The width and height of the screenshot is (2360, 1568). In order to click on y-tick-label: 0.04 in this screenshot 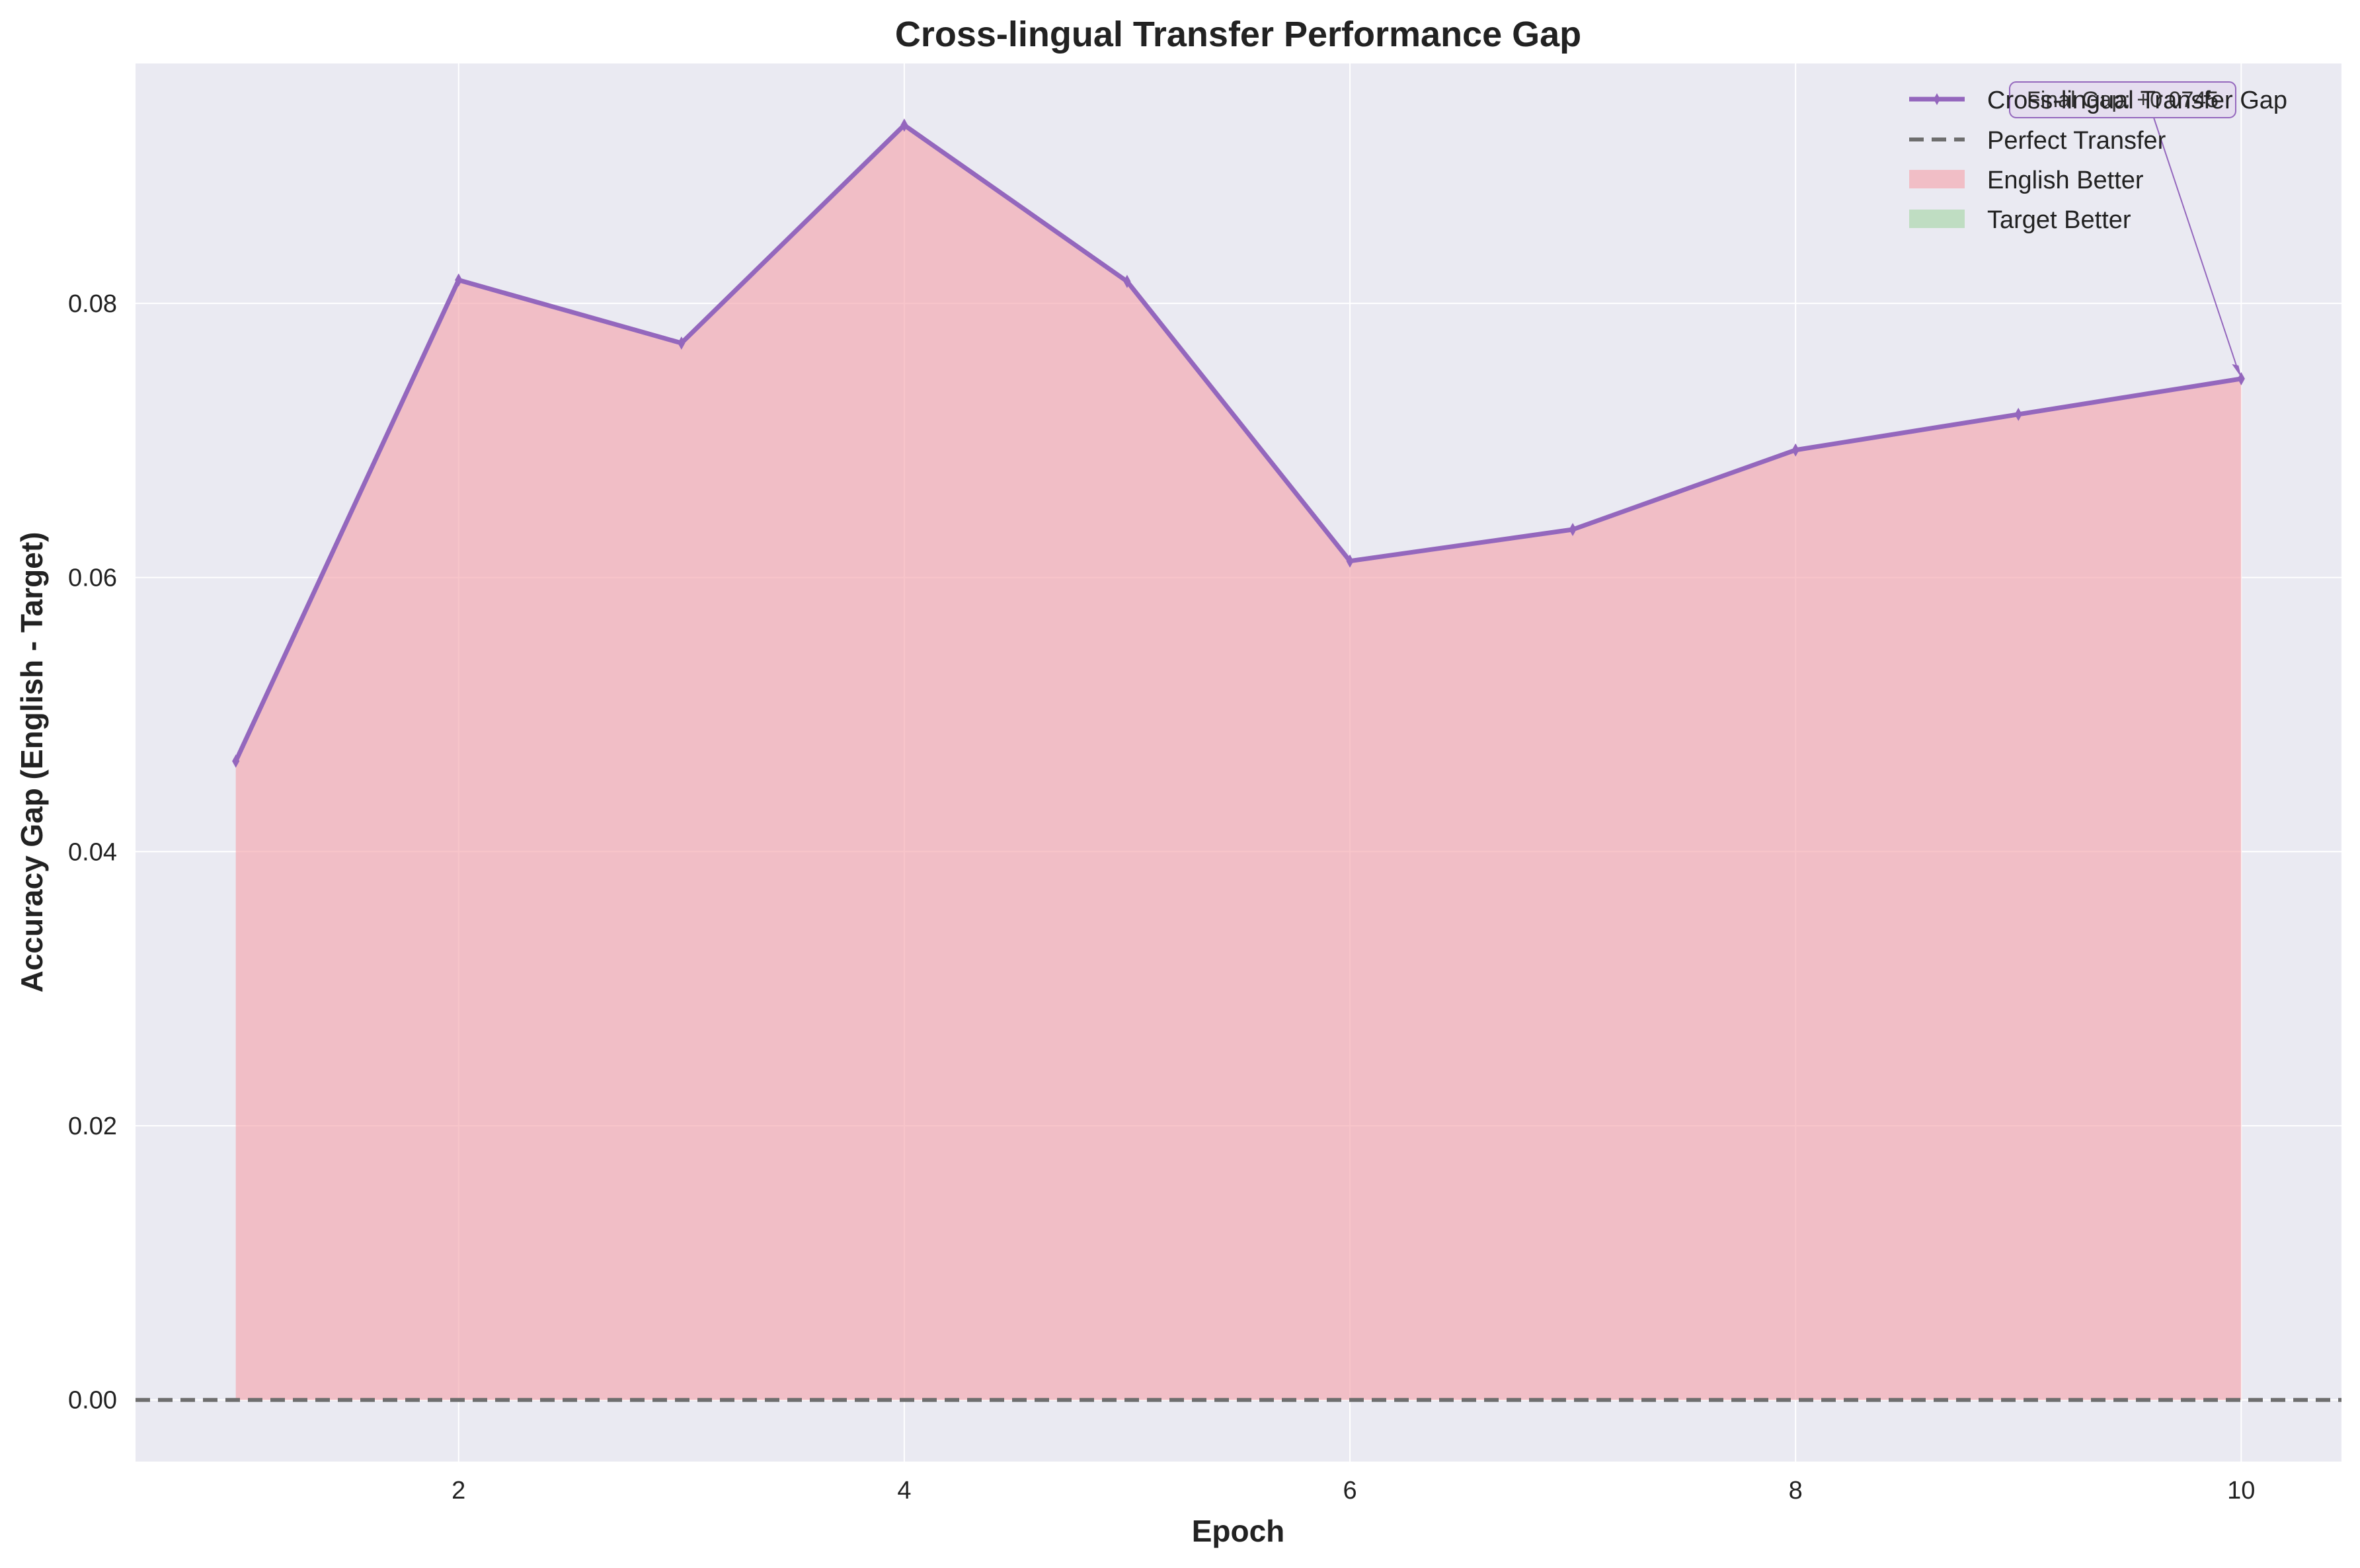, I will do `click(92, 852)`.